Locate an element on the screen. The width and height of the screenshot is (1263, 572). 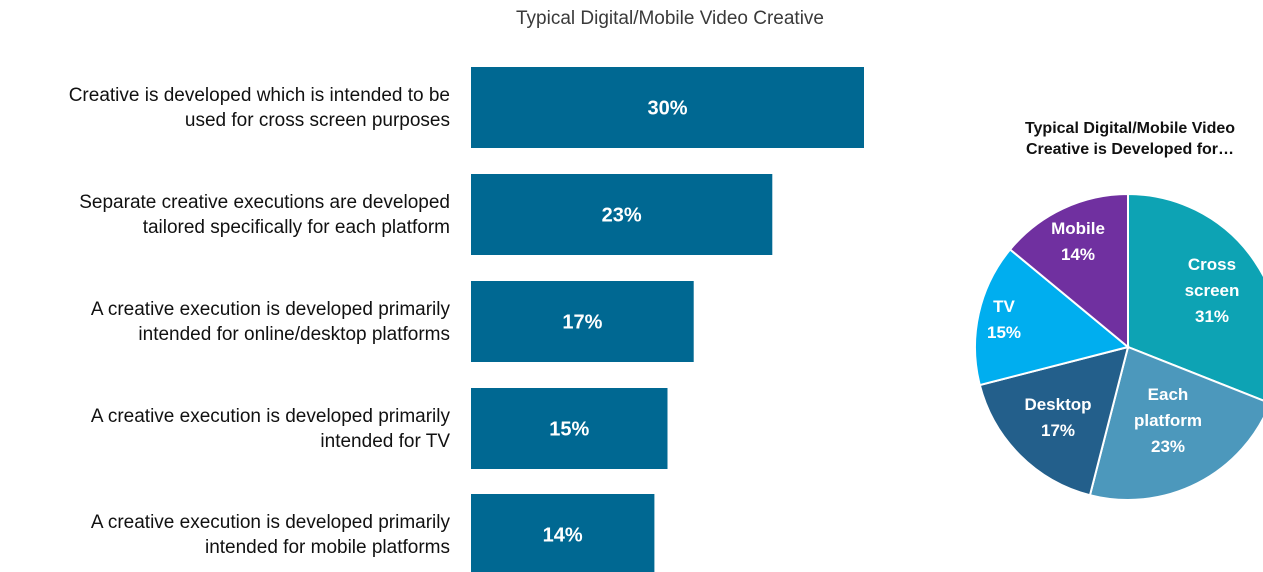
pie-slice-label-1-line-1: Cross is located at coordinates (1212, 264).